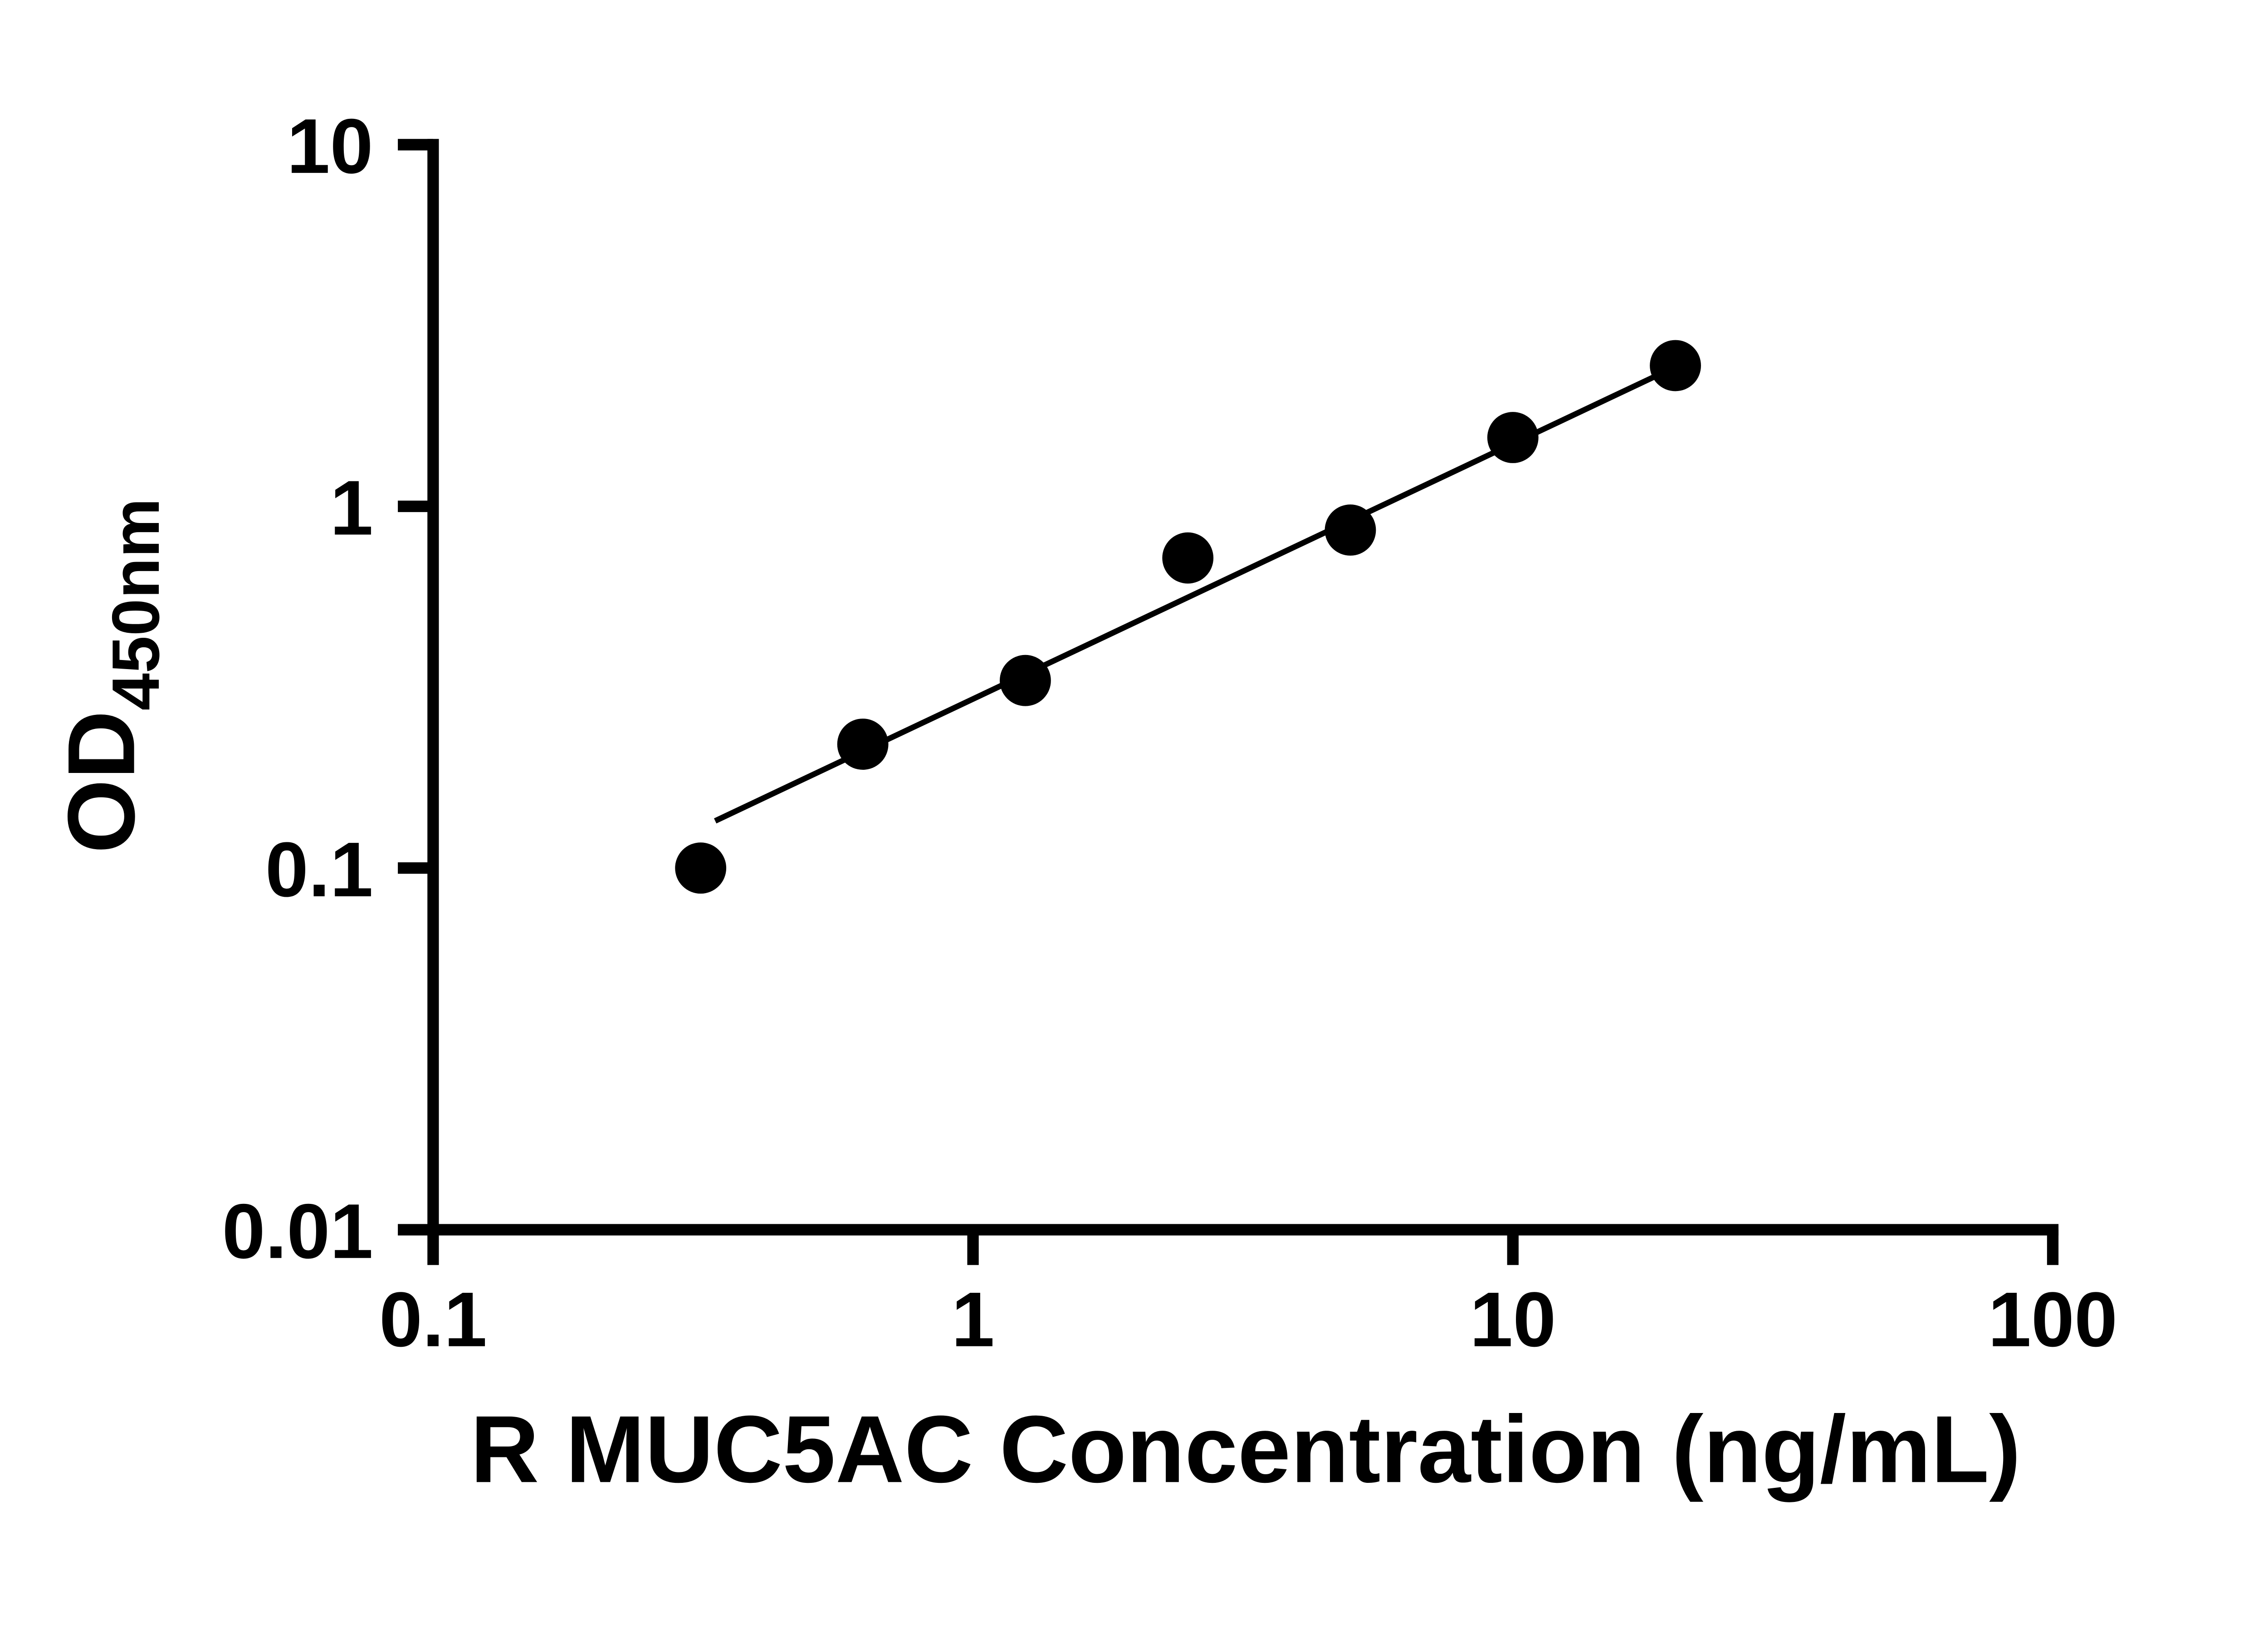 The width and height of the screenshot is (2268, 1633). Describe the element at coordinates (2053, 1319) in the screenshot. I see `x-tick-label: 100` at that location.